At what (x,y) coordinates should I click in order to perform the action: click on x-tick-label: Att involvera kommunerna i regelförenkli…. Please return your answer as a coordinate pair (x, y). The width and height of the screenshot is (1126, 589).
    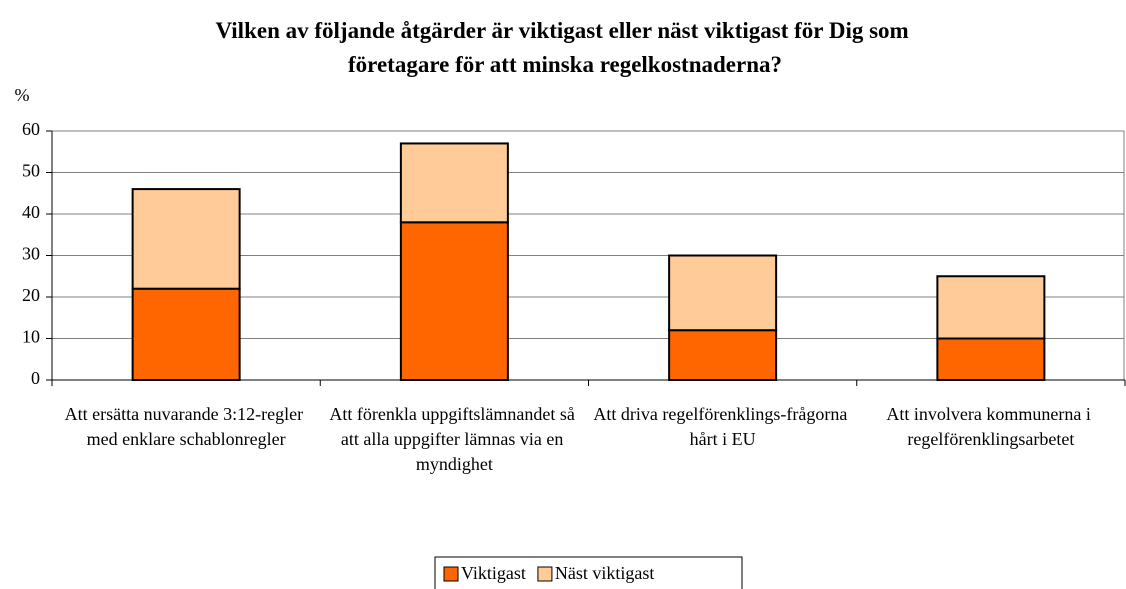
    Looking at the image, I should click on (990, 426).